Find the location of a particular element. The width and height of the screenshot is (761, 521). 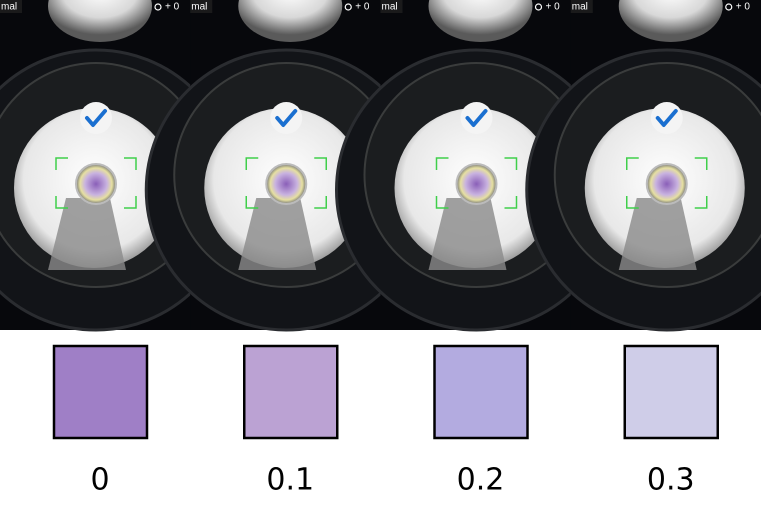

concentration-label: 0.3 is located at coordinates (671, 480).